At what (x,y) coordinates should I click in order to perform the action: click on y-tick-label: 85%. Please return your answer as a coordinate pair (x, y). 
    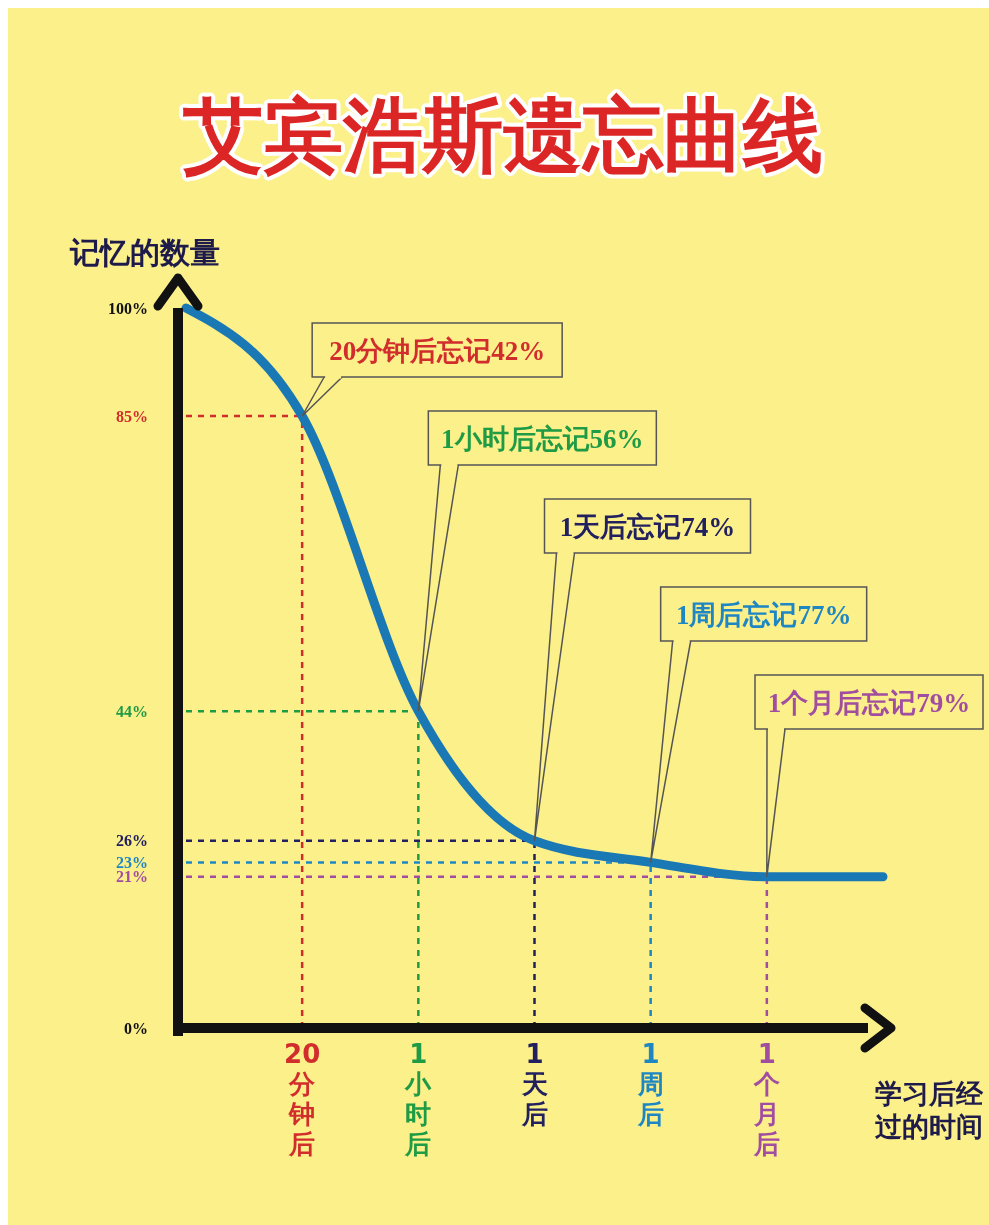
    Looking at the image, I should click on (132, 416).